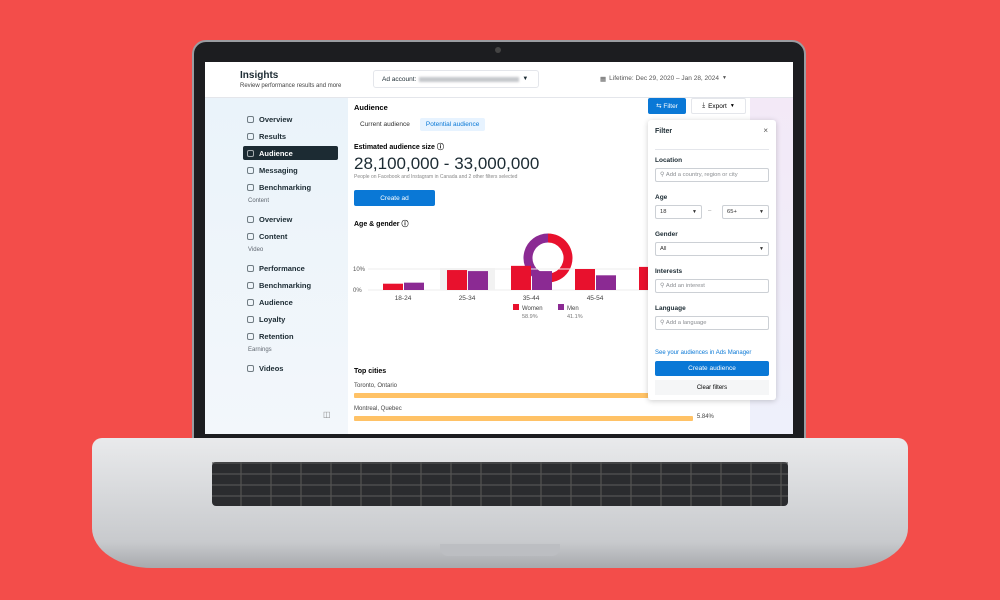 The width and height of the screenshot is (1000, 600). Describe the element at coordinates (394, 198) in the screenshot. I see `create-ad-button: Create ad` at that location.